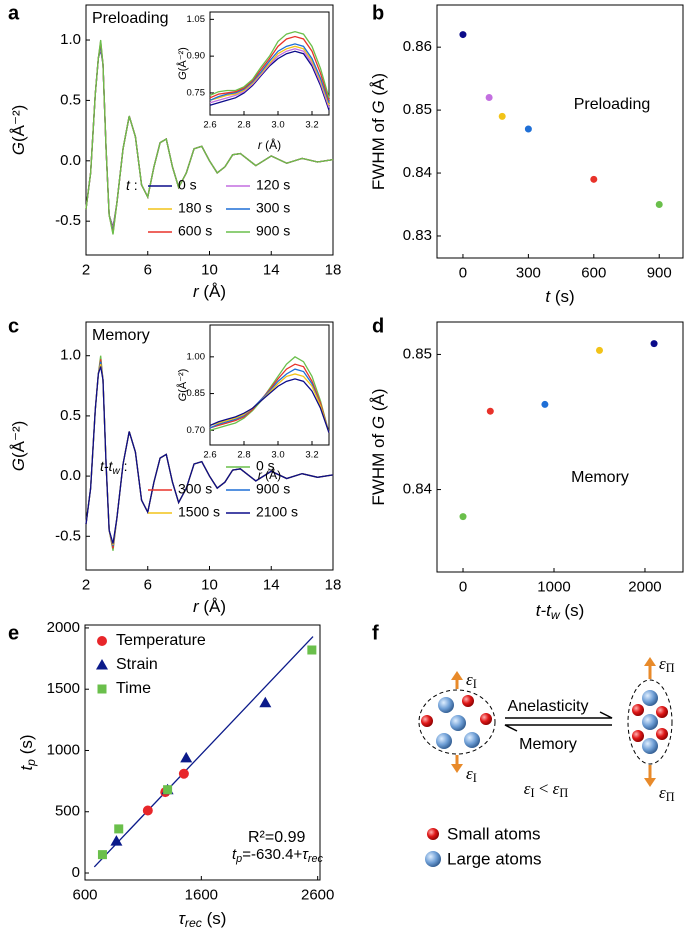  I want to click on x-tick-label: 2, so click(86, 585).